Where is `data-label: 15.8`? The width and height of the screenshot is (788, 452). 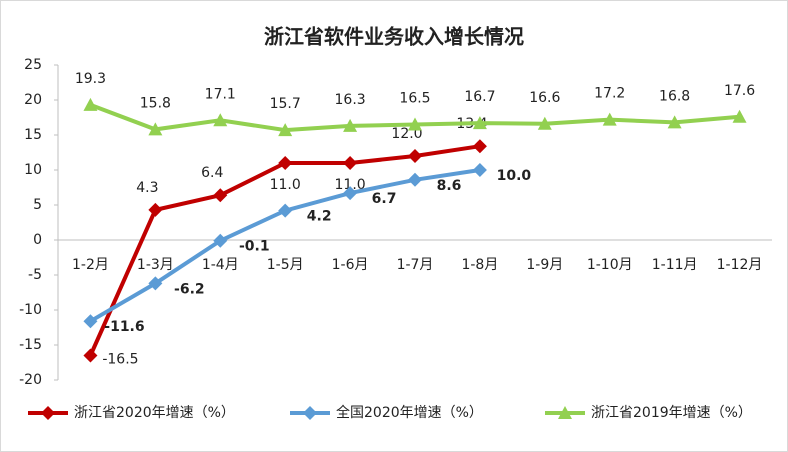
data-label: 15.8 is located at coordinates (155, 103).